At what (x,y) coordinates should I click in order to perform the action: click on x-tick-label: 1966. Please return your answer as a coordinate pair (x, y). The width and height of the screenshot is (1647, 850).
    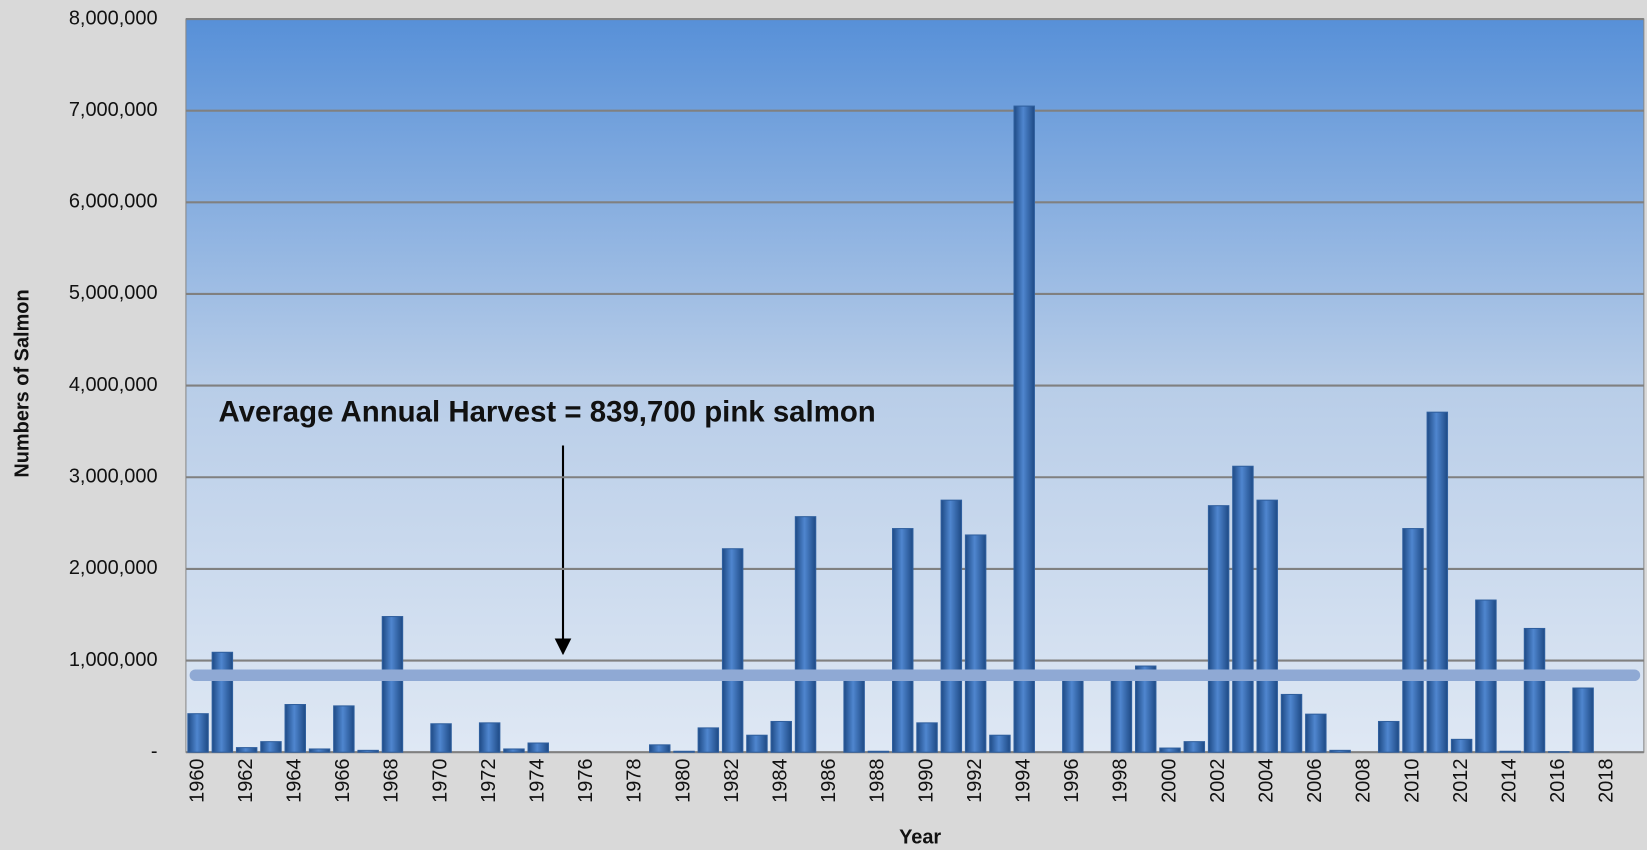
    Looking at the image, I should click on (343, 780).